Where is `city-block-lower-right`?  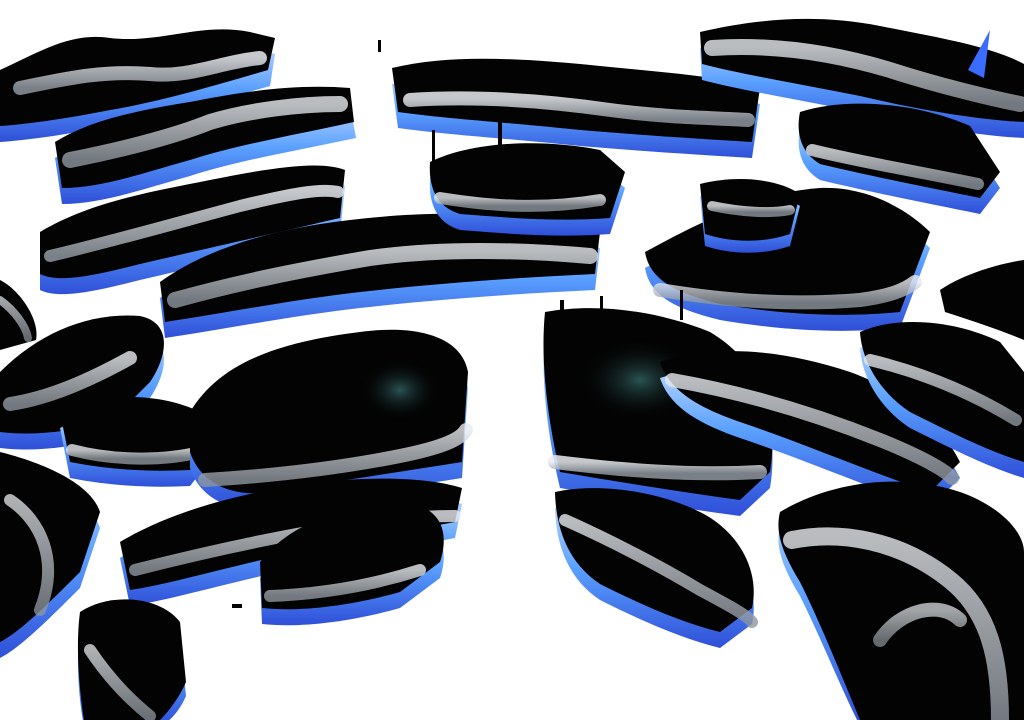
city-block-lower-right is located at coordinates (901, 600).